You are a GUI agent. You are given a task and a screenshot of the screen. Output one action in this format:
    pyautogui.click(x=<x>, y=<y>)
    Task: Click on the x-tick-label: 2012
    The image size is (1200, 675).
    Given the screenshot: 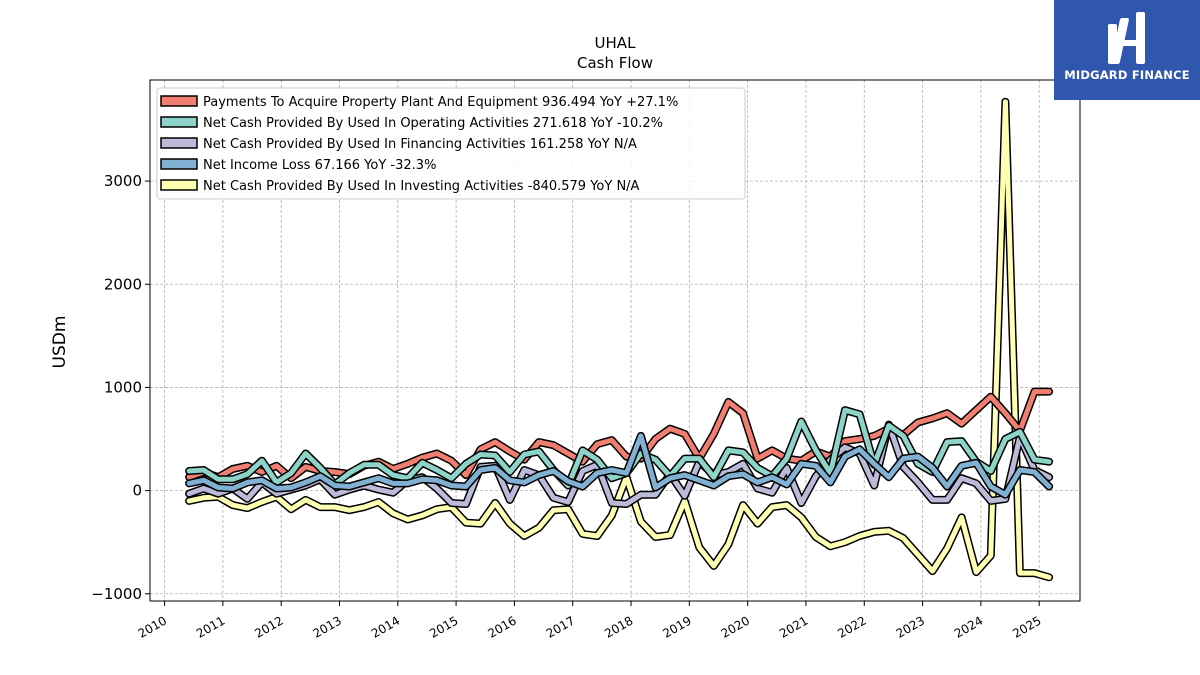 What is the action you would take?
    pyautogui.click(x=268, y=626)
    